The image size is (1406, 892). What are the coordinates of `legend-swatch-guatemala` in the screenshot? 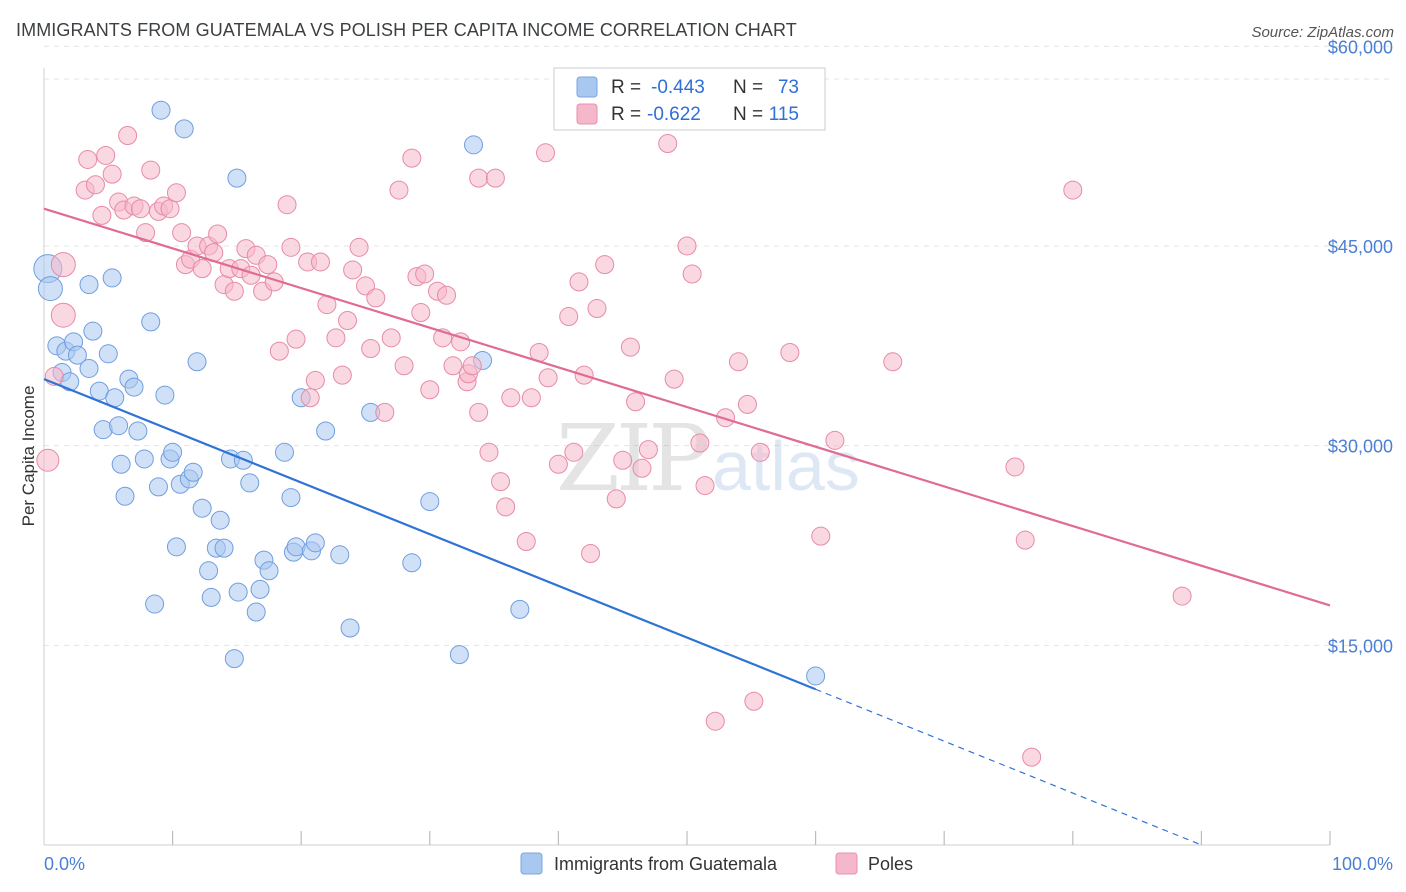 It's located at (587, 87).